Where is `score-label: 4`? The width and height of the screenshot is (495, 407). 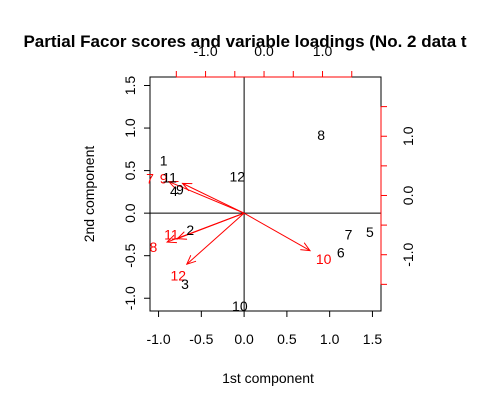 score-label: 4 is located at coordinates (174, 191).